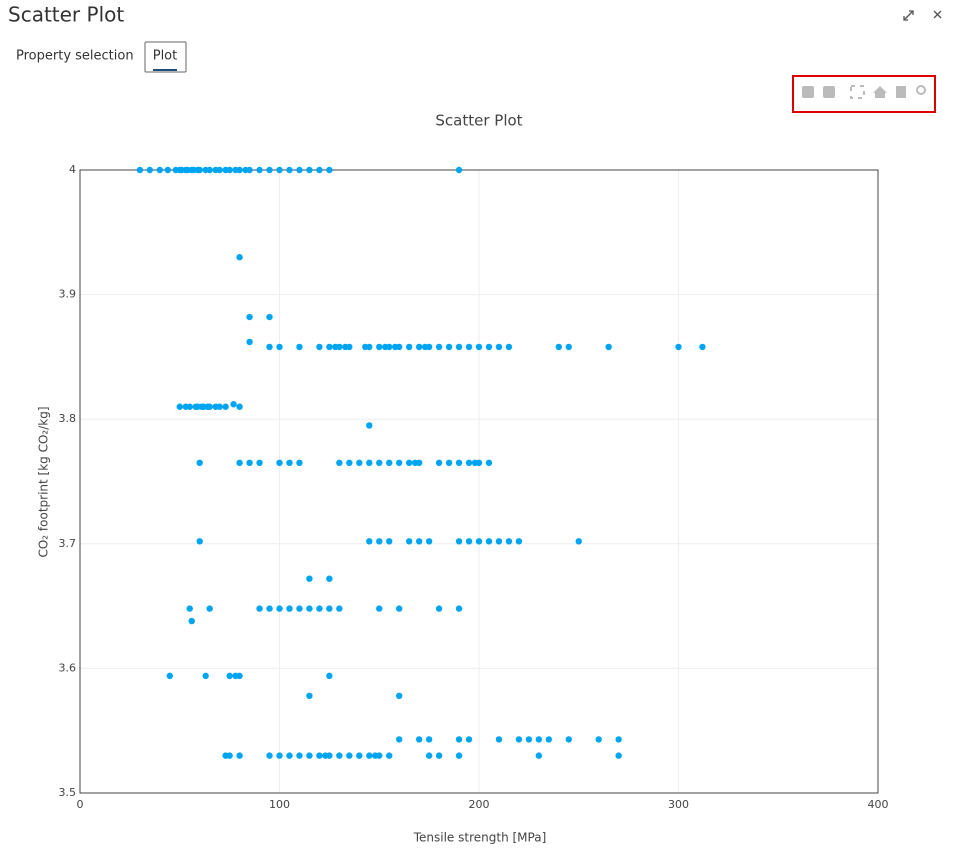  I want to click on tab: Plot, so click(165, 56).